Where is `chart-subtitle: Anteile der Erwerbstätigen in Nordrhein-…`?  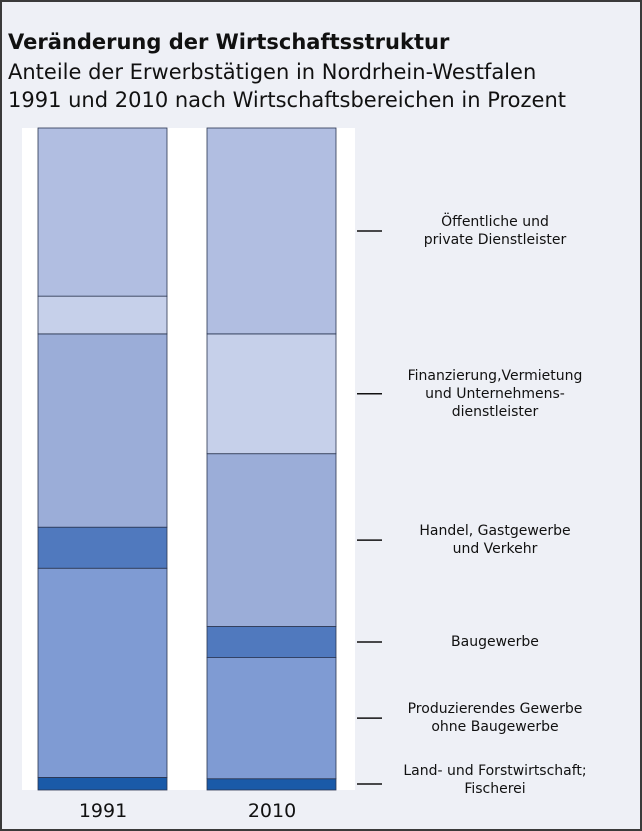 chart-subtitle: Anteile der Erwerbstätigen in Nordrhein-… is located at coordinates (287, 86).